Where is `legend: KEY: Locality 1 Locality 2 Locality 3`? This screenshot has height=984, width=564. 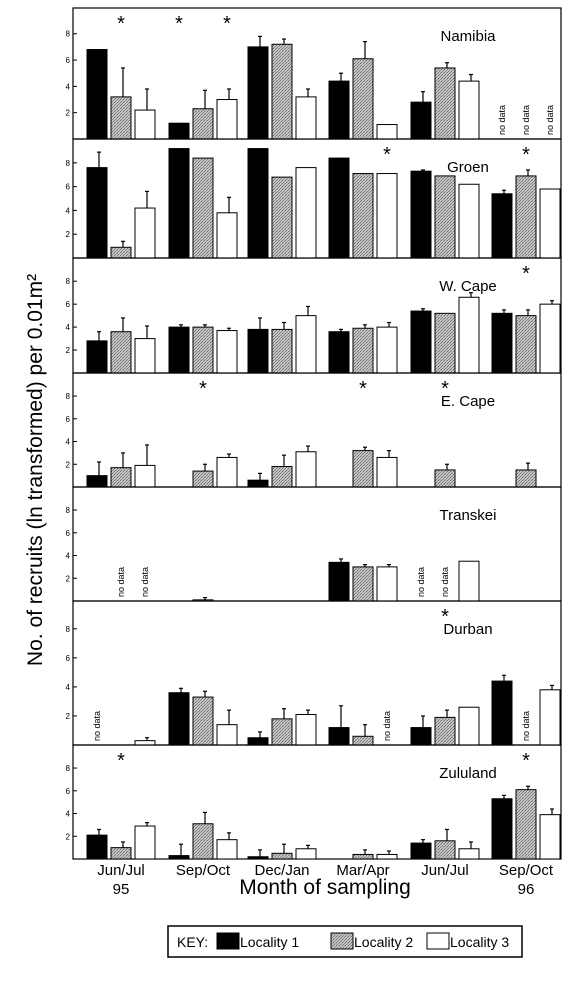 legend: KEY: Locality 1 Locality 2 Locality 3 is located at coordinates (345, 941).